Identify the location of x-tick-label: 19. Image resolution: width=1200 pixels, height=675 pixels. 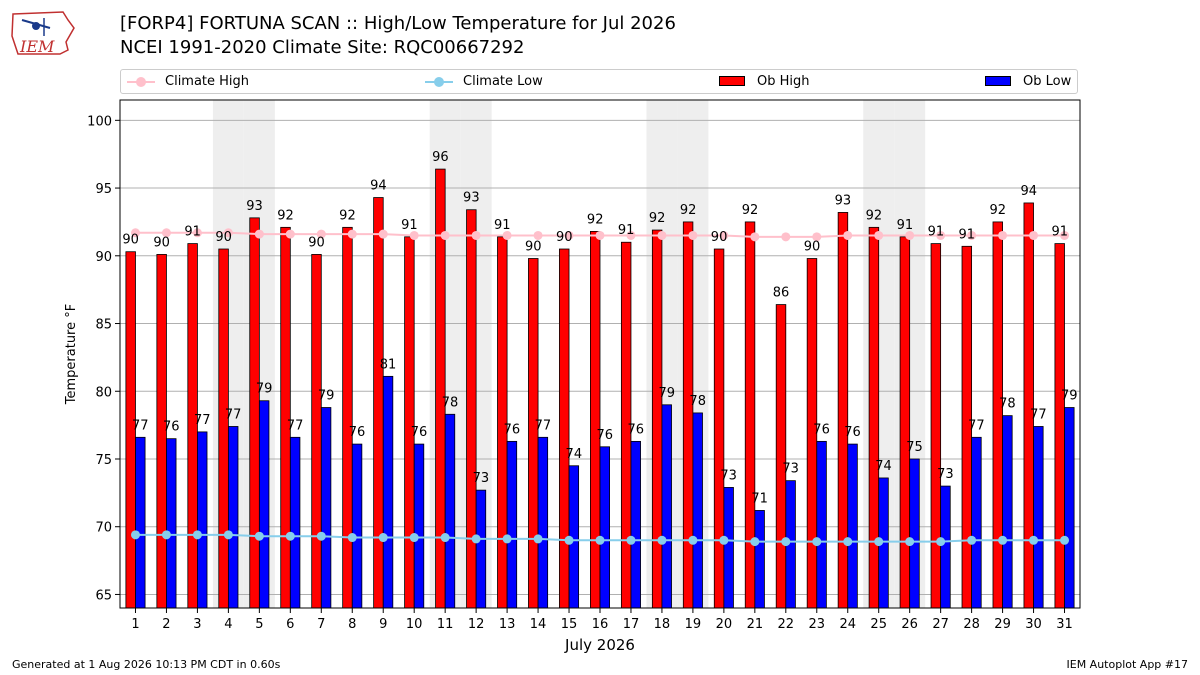
(693, 624).